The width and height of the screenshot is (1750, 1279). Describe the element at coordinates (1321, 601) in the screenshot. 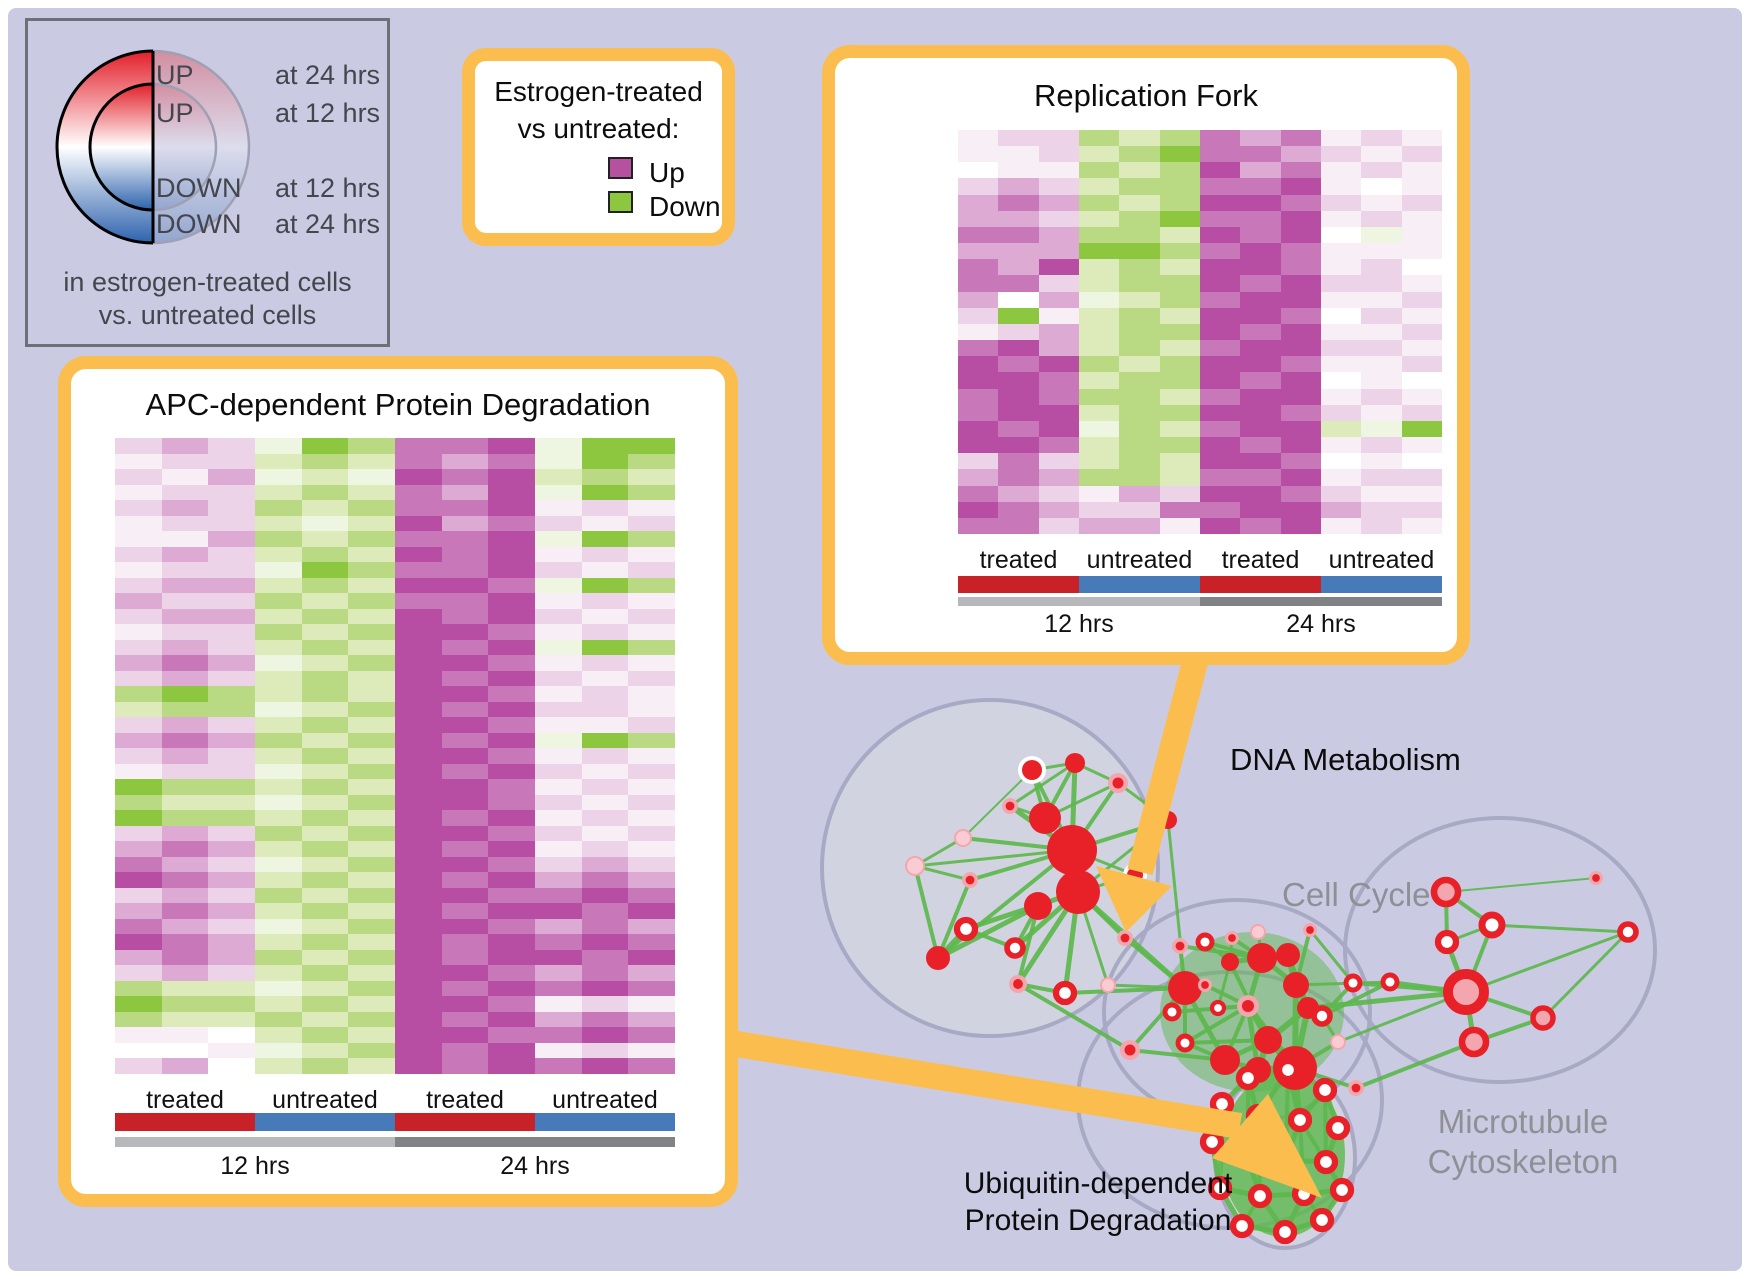

I see `rf-timebar-24hrs` at that location.